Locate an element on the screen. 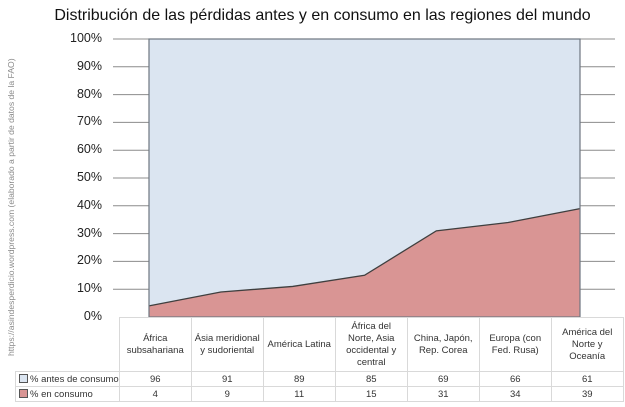  y-tick-label: 20% is located at coordinates (89, 260).